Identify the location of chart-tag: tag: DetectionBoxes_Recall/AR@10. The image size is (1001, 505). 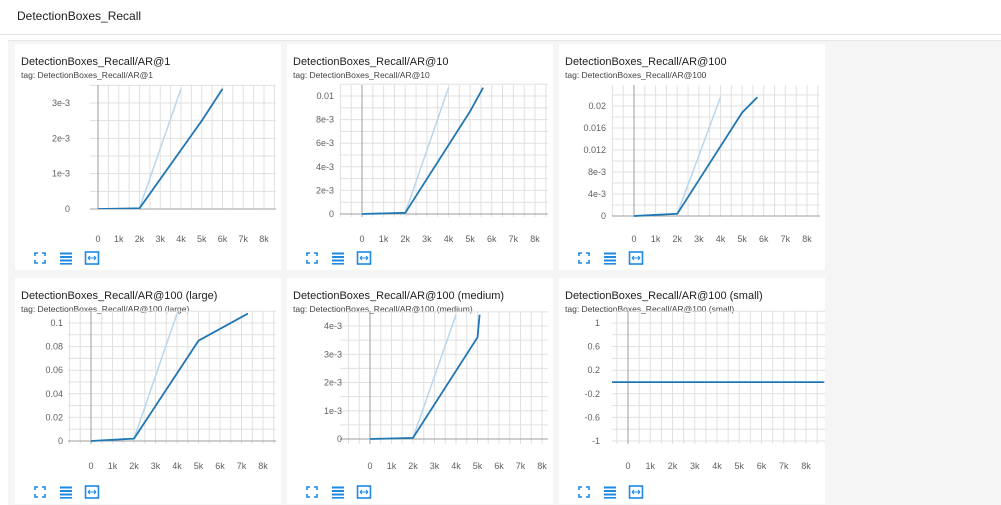
(361, 75).